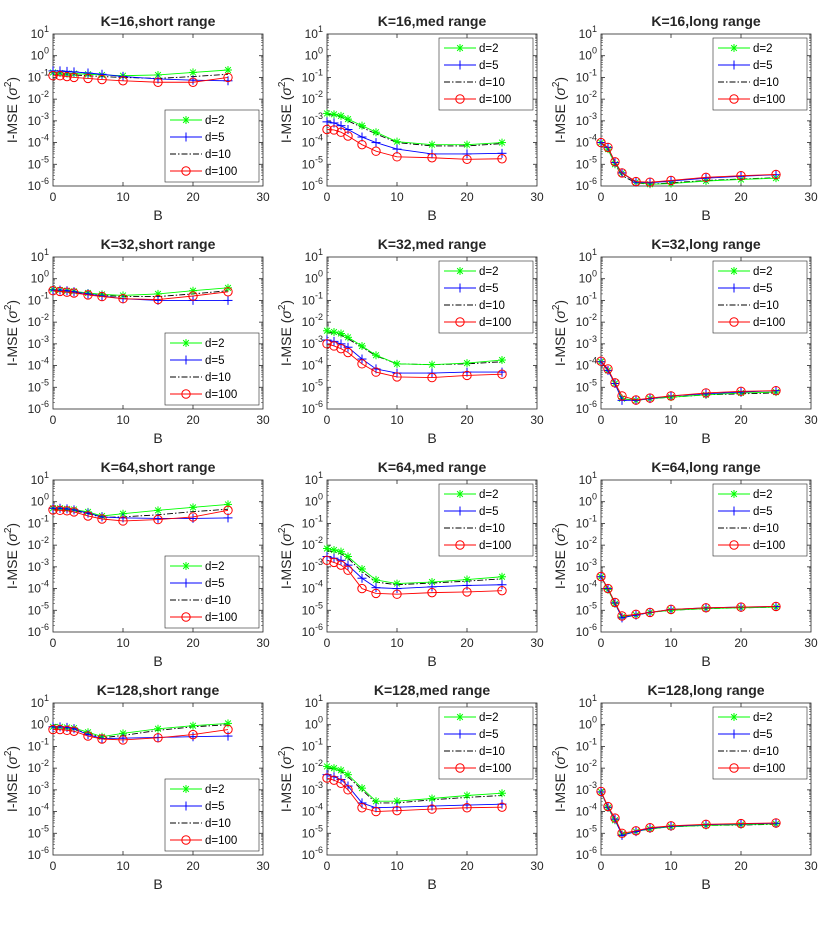  I want to click on series-markers-d5, so click(414, 572).